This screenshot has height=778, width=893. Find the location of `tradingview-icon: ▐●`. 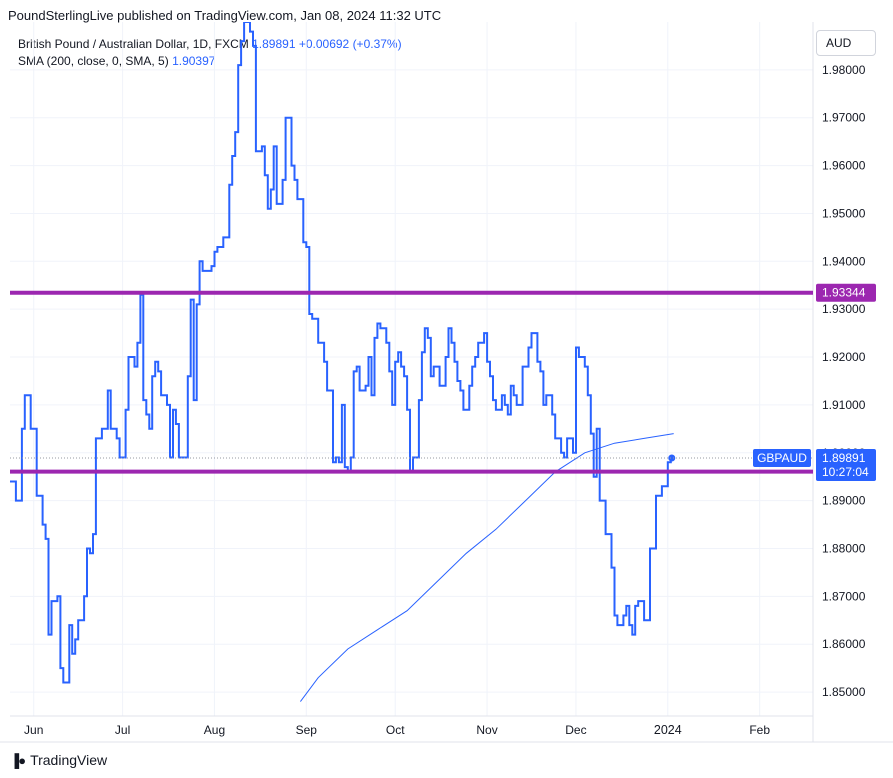

tradingview-icon: ▐● is located at coordinates (18, 760).